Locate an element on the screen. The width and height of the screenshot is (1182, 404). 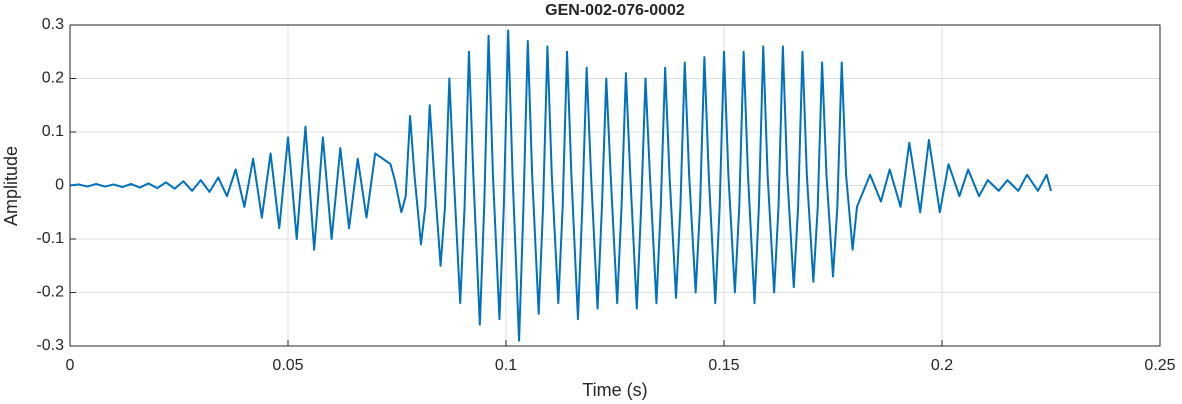
y-tick-label: 0.1 is located at coordinates (53, 131).